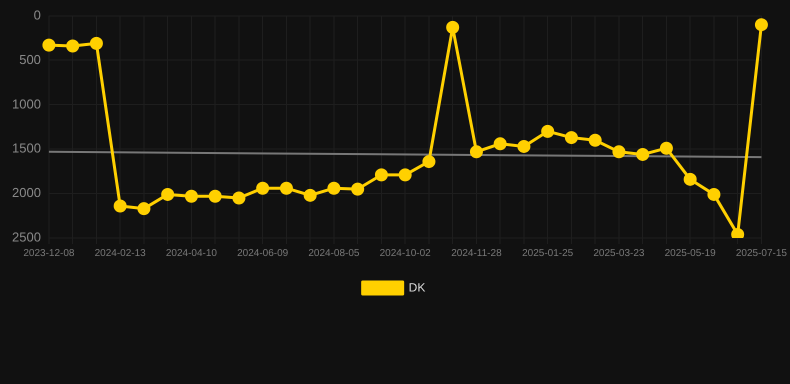 Image resolution: width=790 pixels, height=384 pixels. What do you see at coordinates (49, 253) in the screenshot?
I see `x-tick-label: 2023-12-08` at bounding box center [49, 253].